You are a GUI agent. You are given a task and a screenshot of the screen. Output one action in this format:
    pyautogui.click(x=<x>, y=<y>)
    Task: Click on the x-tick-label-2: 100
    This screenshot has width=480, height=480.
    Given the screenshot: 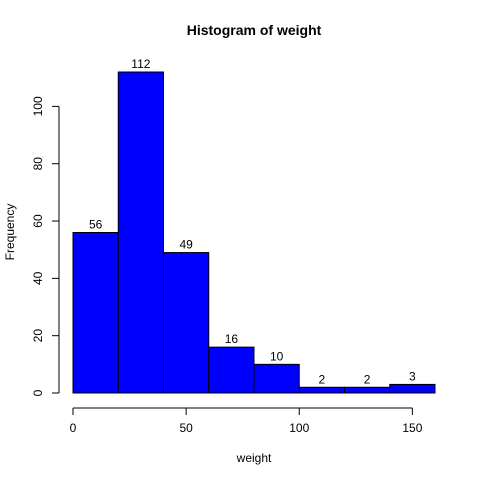 What is the action you would take?
    pyautogui.click(x=299, y=428)
    